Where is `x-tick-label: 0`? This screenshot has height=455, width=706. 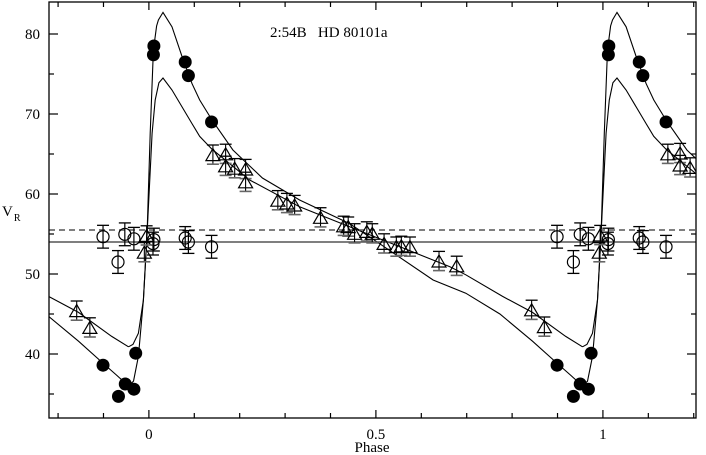 x-tick-label: 0 is located at coordinates (149, 435).